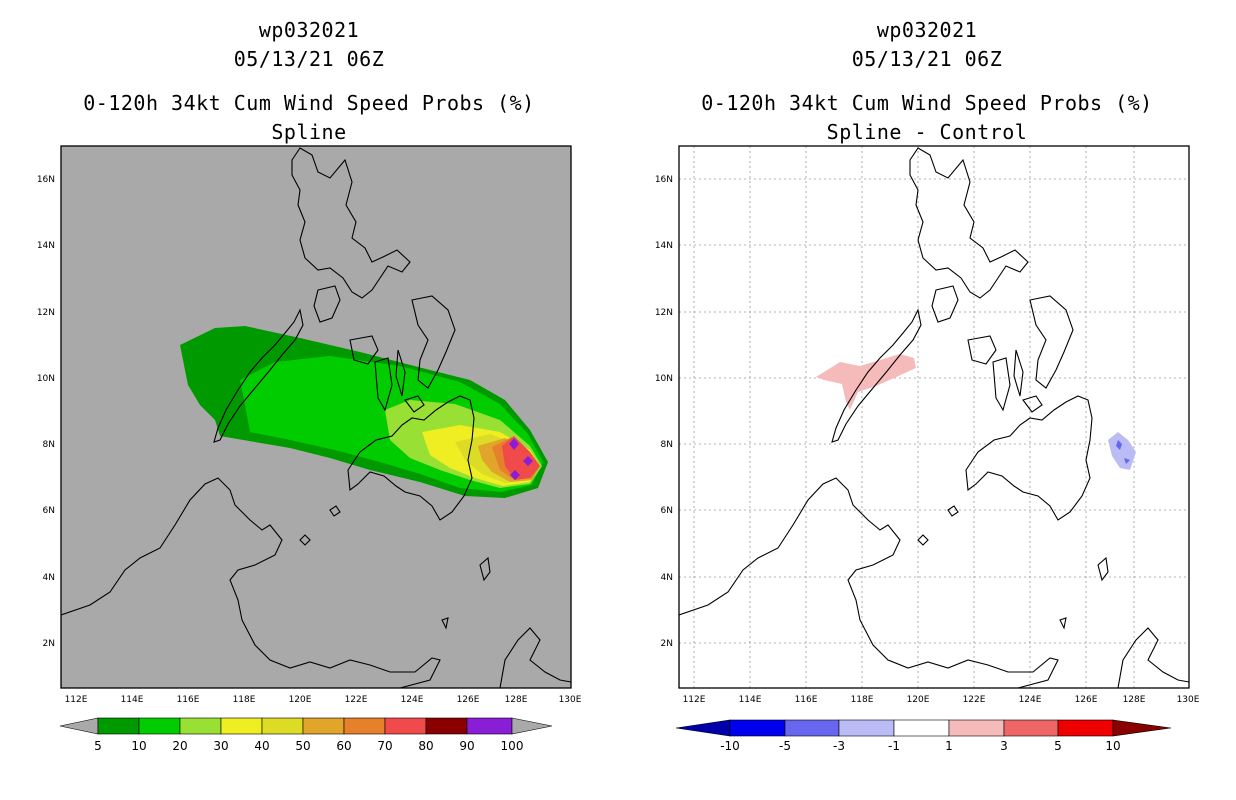  I want to click on lon-label: 122E, so click(356, 700).